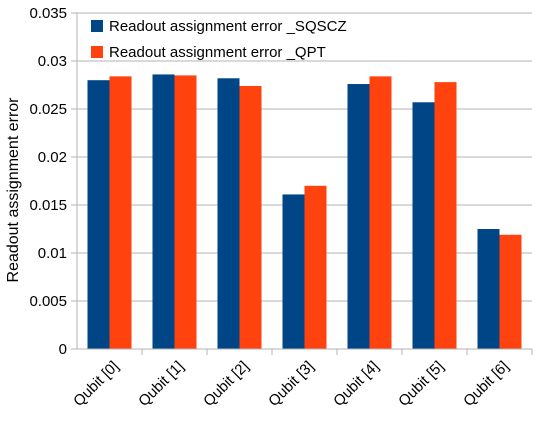 The width and height of the screenshot is (547, 425). I want to click on legend-label-qpt: Readout assignment error _QPT, so click(217, 52).